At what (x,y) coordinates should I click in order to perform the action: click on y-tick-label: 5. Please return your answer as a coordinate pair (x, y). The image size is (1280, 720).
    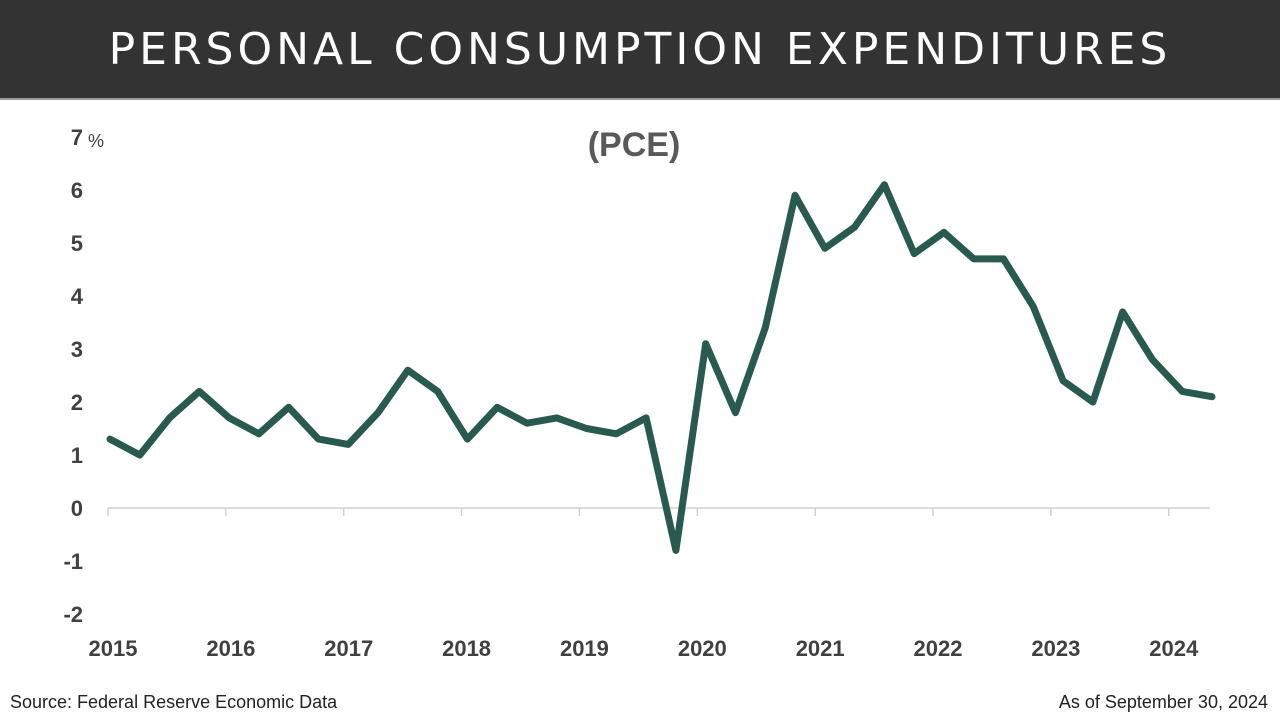
    Looking at the image, I should click on (77, 243).